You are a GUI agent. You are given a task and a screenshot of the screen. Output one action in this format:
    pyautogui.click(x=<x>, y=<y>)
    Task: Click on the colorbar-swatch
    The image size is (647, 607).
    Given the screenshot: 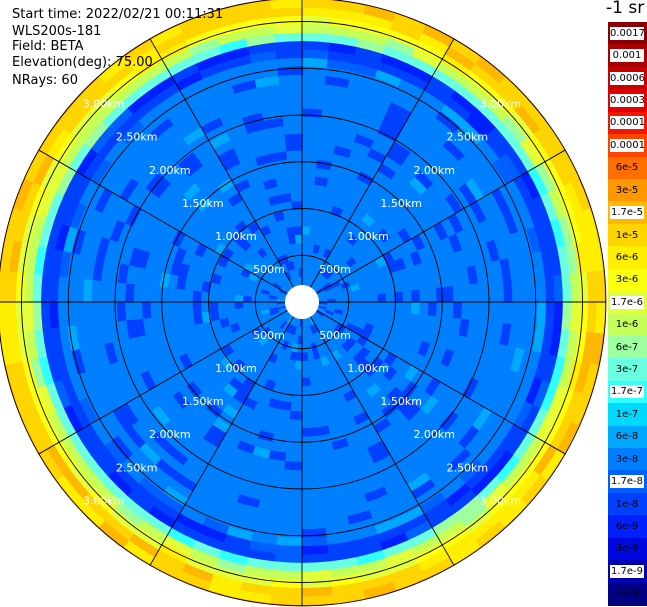 What is the action you would take?
    pyautogui.click(x=627, y=594)
    